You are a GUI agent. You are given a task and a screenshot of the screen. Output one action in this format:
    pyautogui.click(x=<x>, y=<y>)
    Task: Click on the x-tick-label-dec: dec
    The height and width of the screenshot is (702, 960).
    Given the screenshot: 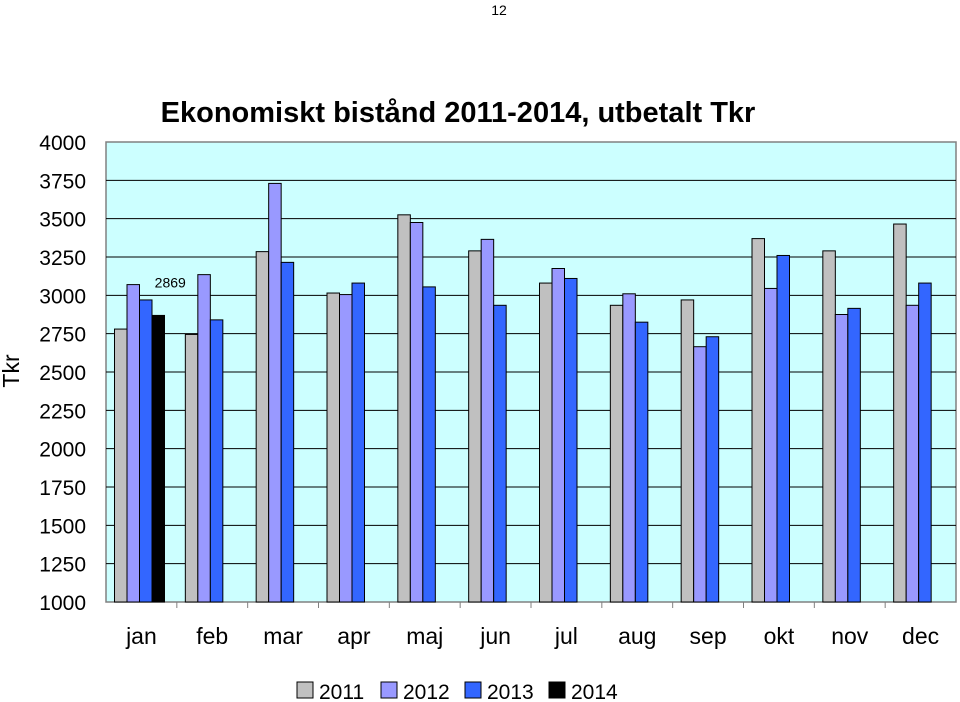 What is the action you would take?
    pyautogui.click(x=920, y=636)
    